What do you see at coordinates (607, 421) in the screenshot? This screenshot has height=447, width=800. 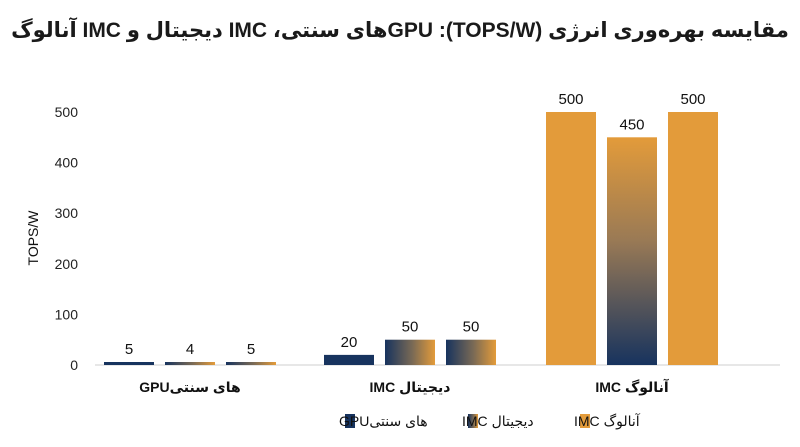 I see `legend-label: IMC آنالوگ` at bounding box center [607, 421].